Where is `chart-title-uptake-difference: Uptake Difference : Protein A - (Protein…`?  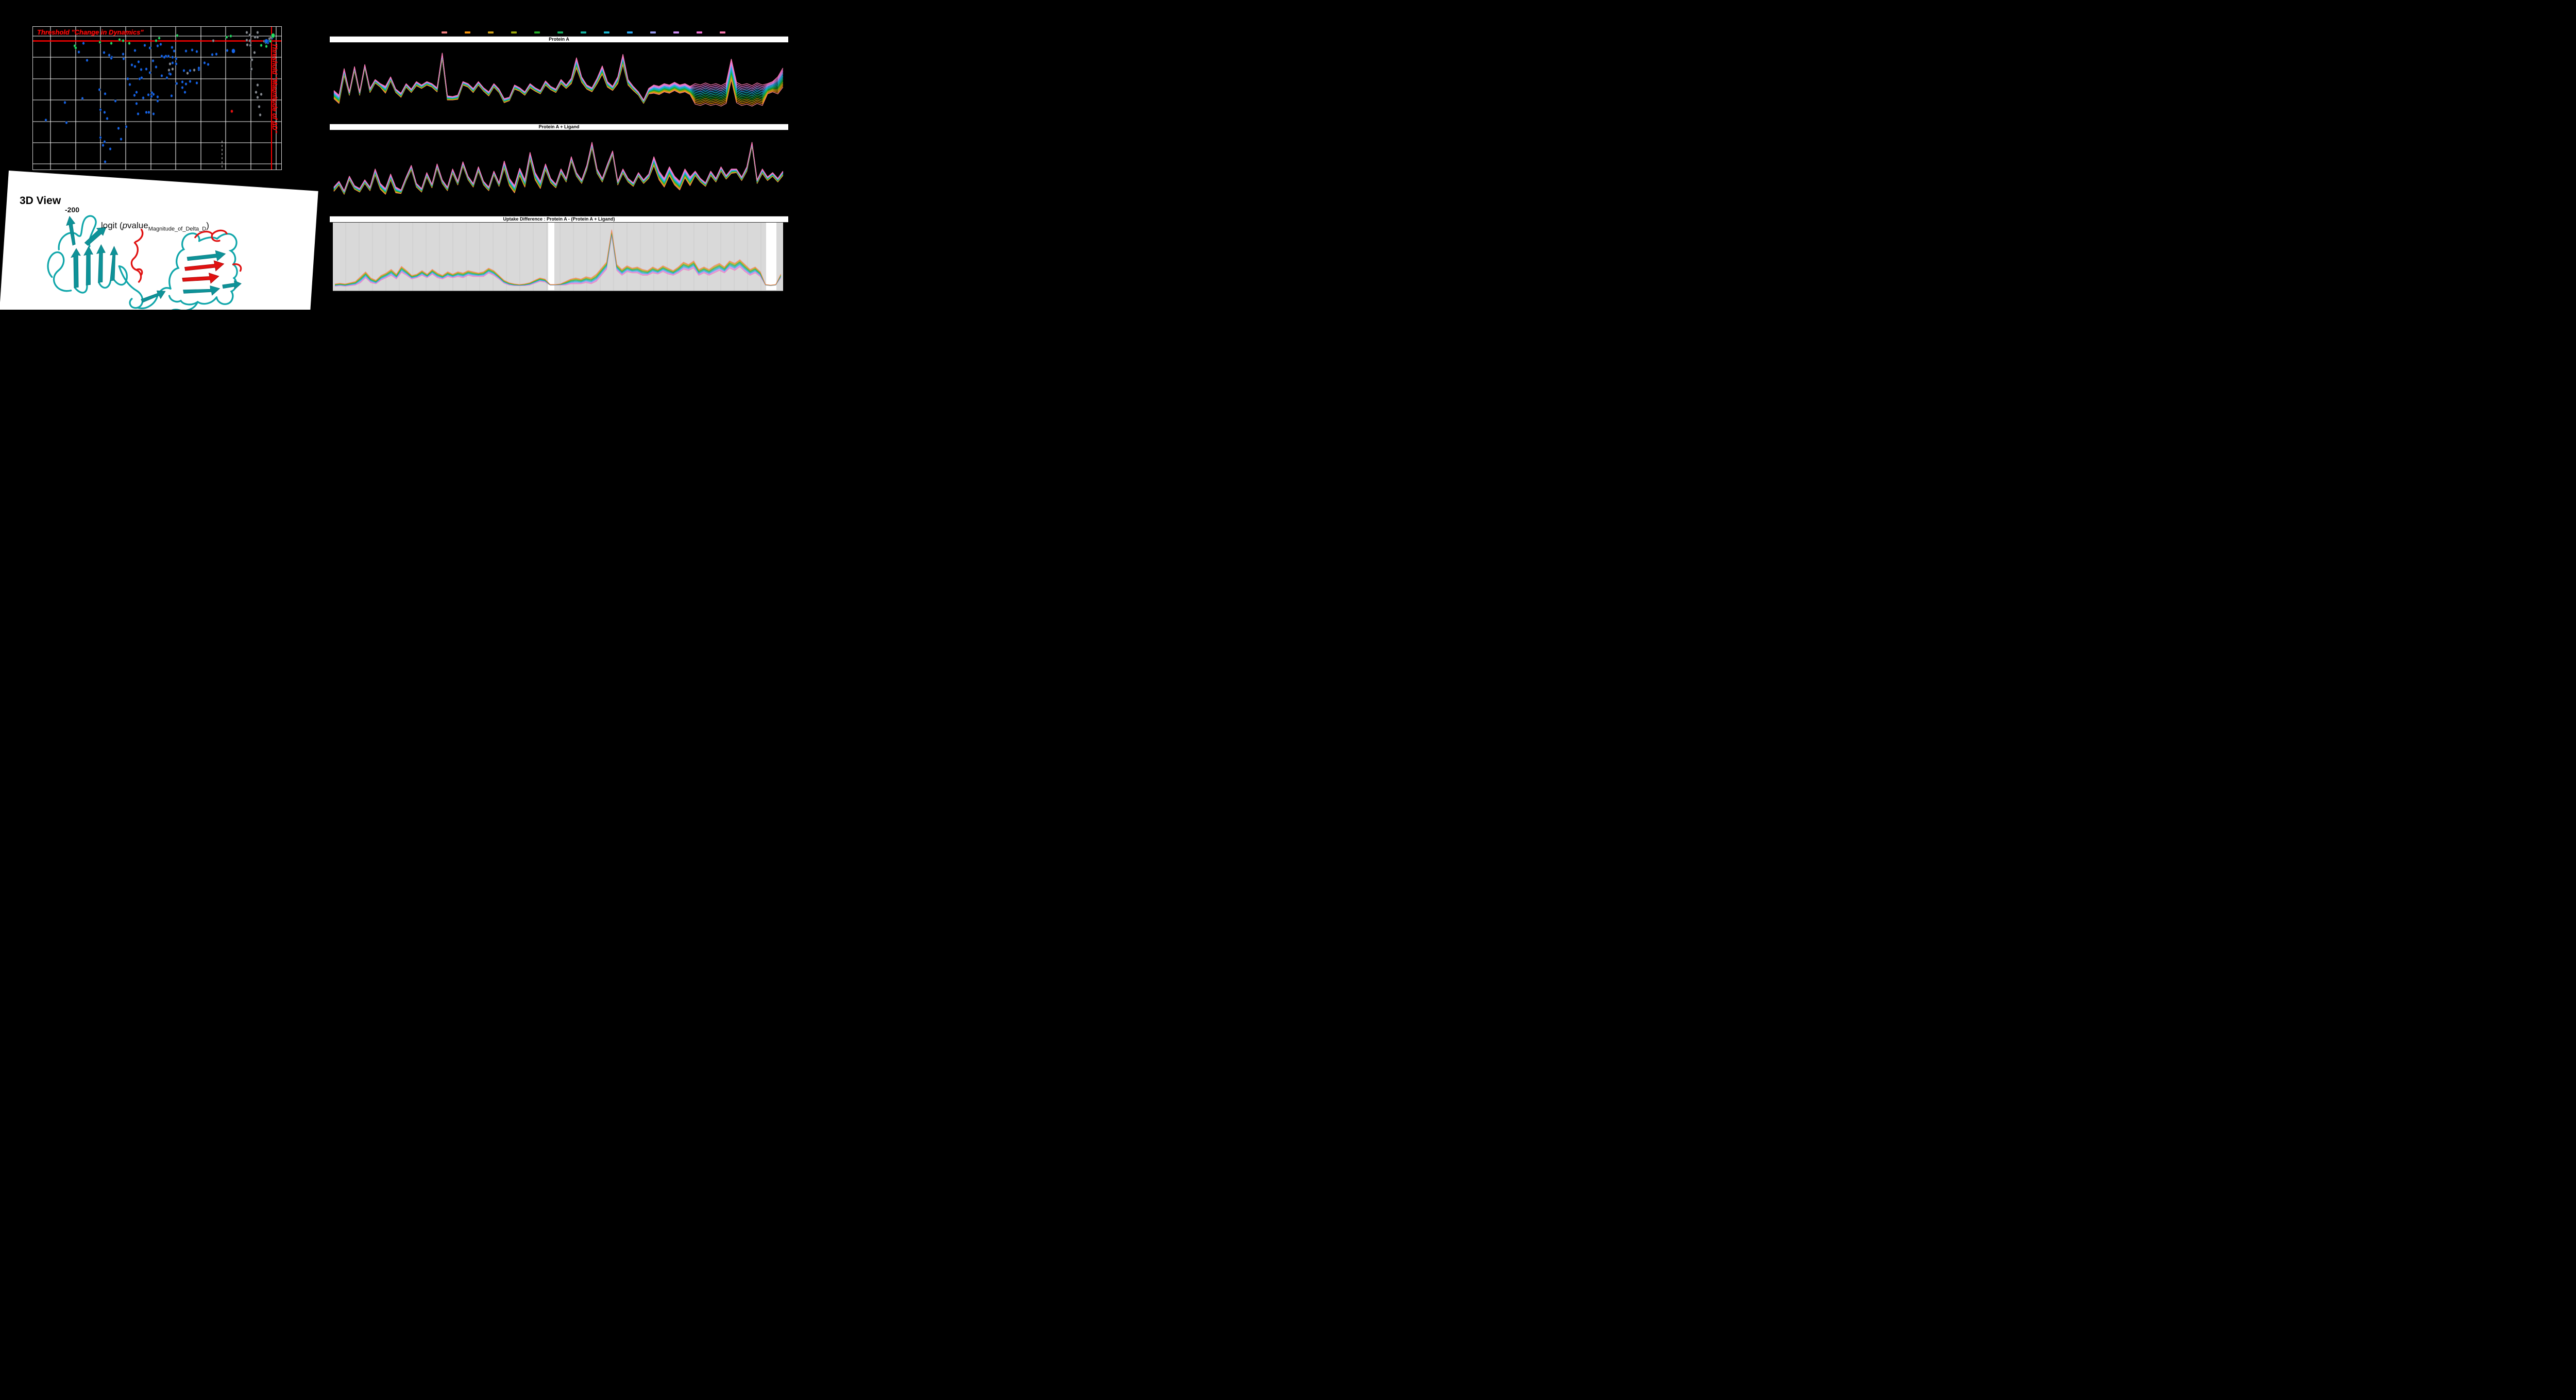 chart-title-uptake-difference: Uptake Difference : Protein A - (Protein… is located at coordinates (559, 219).